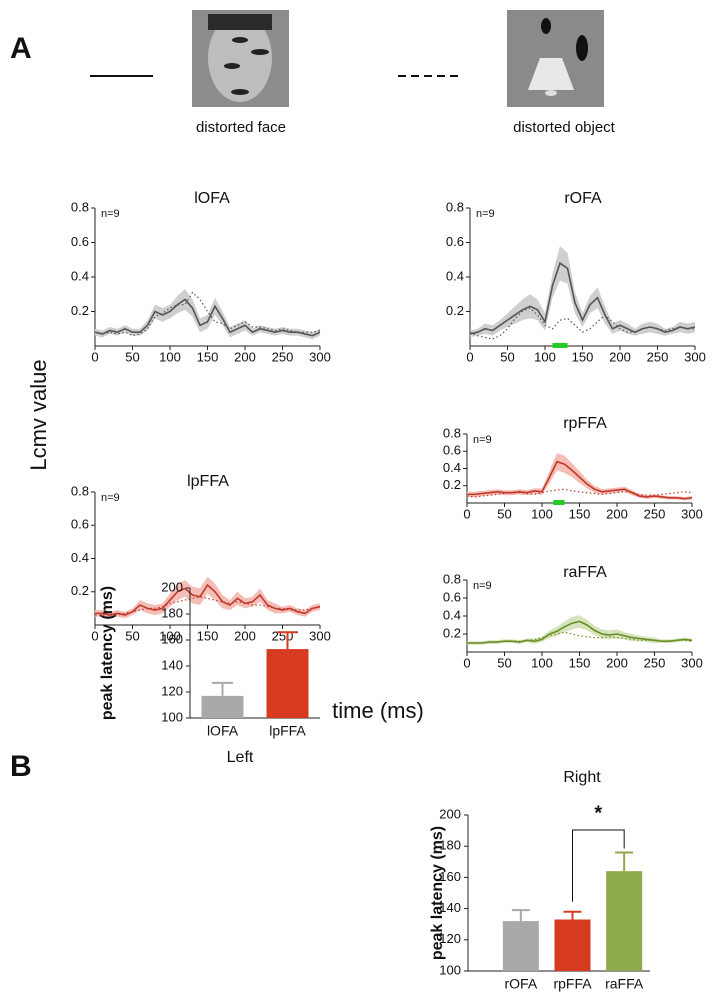 The height and width of the screenshot is (1006, 721). Describe the element at coordinates (598, 813) in the screenshot. I see `significance-label: *` at that location.